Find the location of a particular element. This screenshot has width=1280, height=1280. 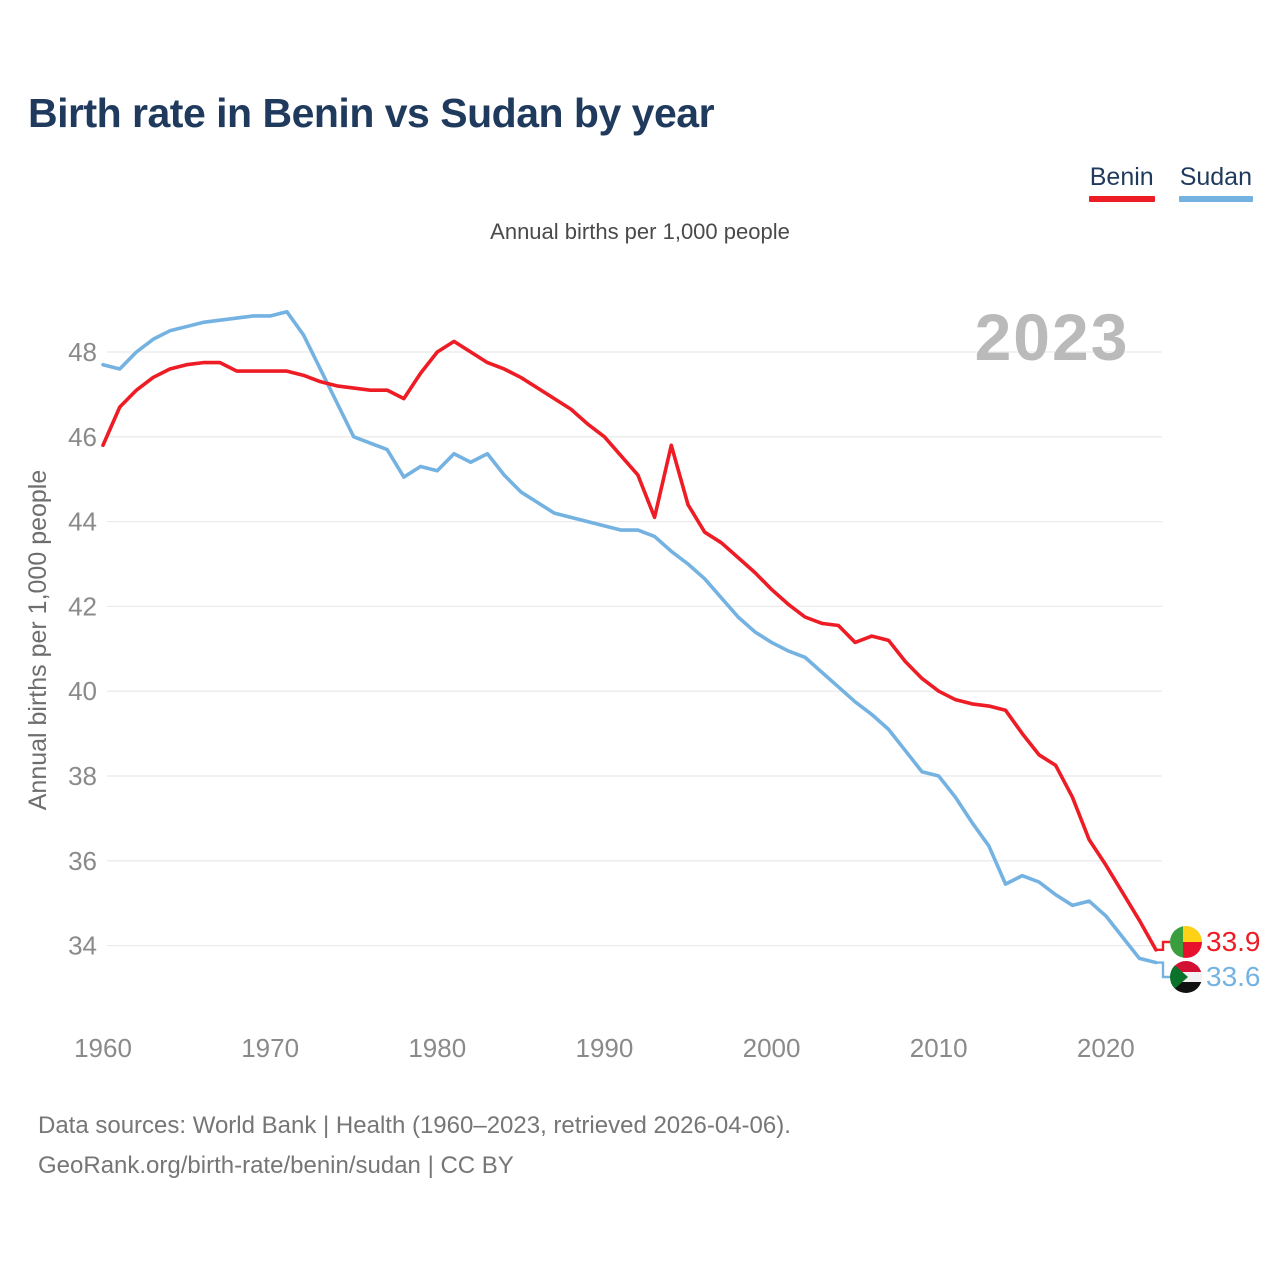

legend-label-benin: Benin is located at coordinates (1121, 177).